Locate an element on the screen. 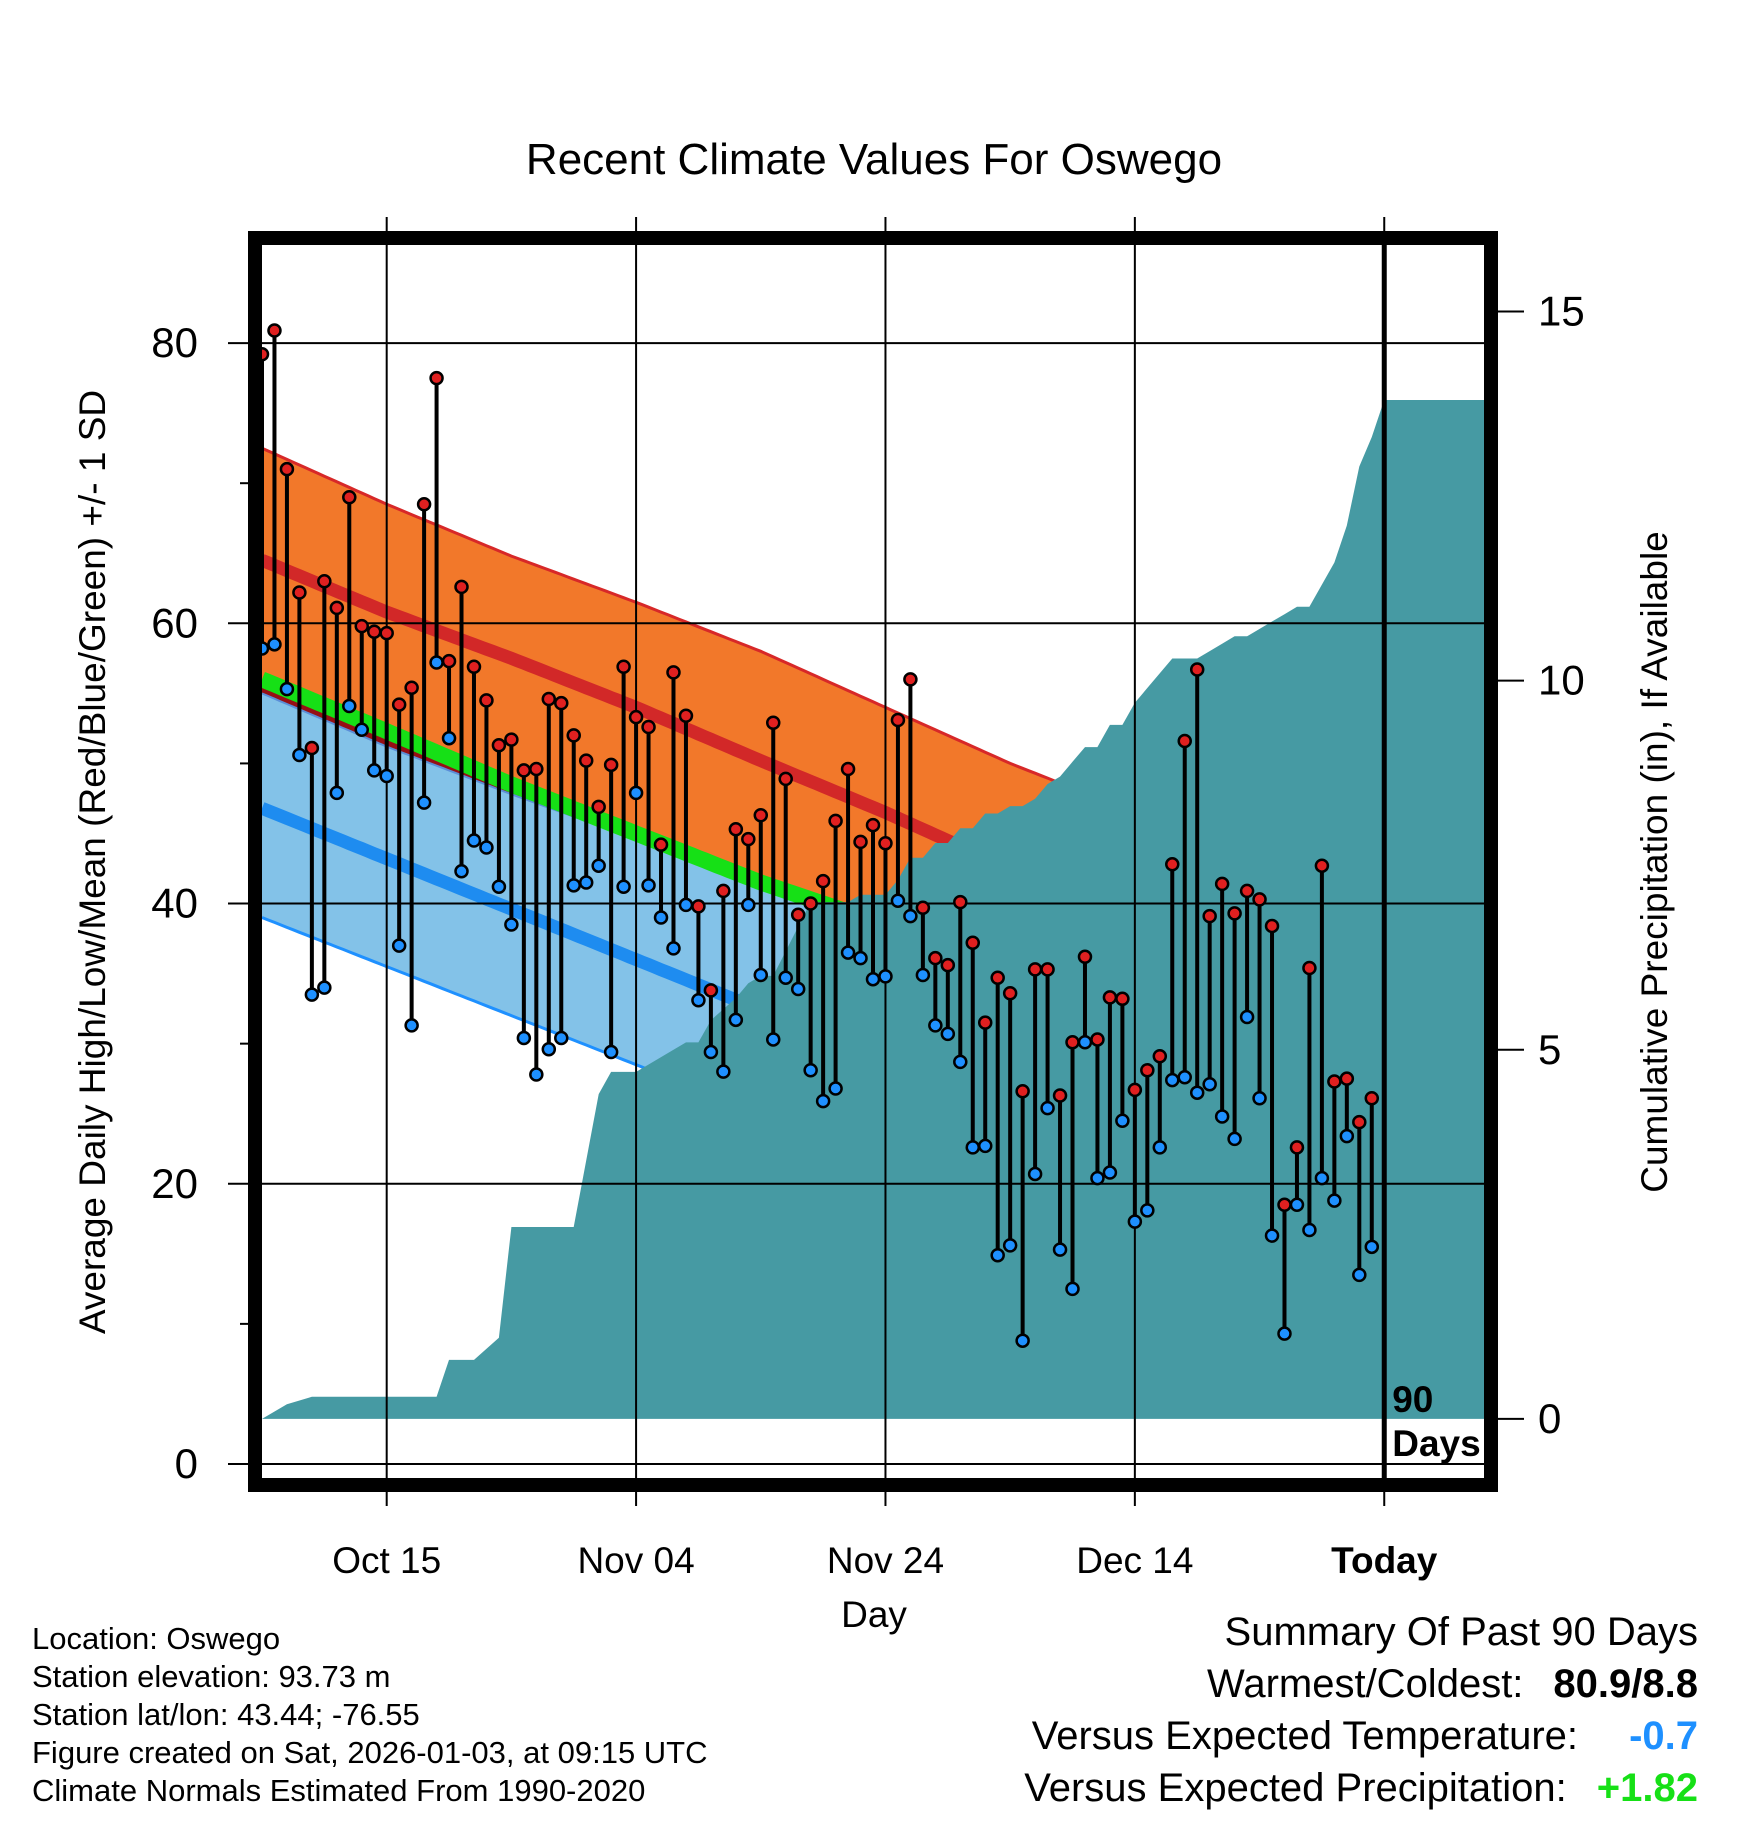  x-tick-label: Nov 24 is located at coordinates (885, 1560).